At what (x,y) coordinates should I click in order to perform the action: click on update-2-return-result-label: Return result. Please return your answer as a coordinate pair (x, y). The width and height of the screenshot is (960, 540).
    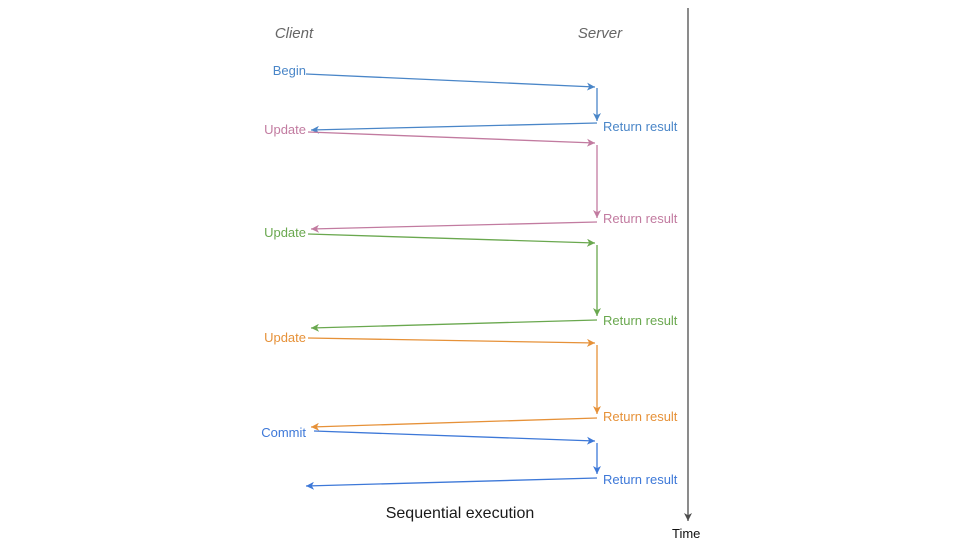
    Looking at the image, I should click on (640, 320).